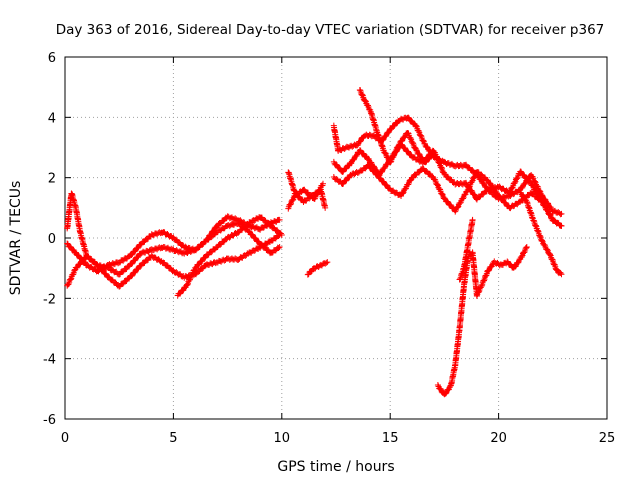  I want to click on y-tick-label: 4, so click(52, 118).